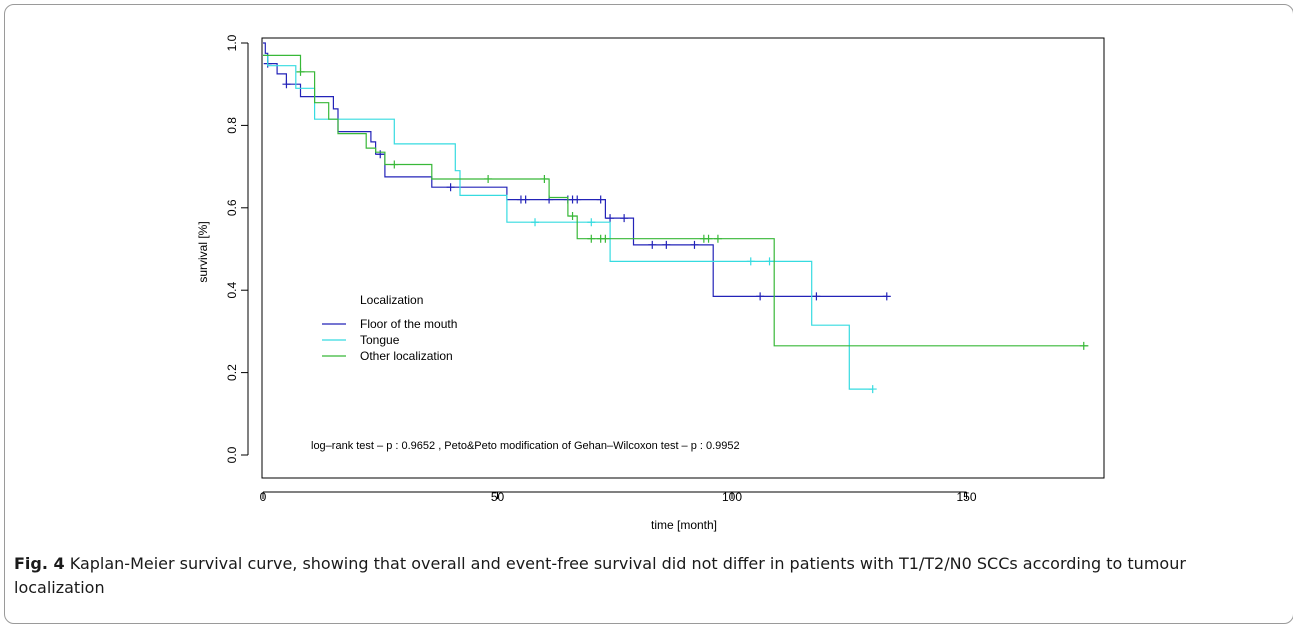 This screenshot has height=624, width=1293. I want to click on y-axis-label: survival [%], so click(203, 251).